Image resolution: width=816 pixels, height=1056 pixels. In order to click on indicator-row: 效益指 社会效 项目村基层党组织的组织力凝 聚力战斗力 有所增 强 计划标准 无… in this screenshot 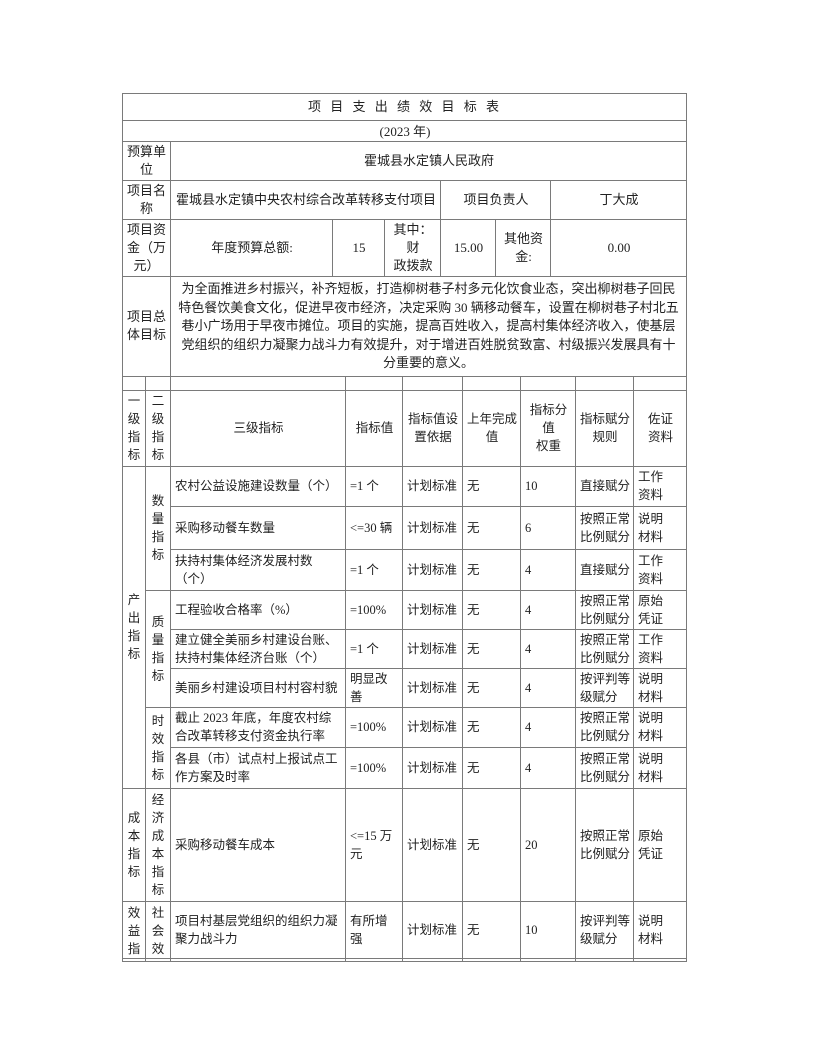, I will do `click(404, 929)`.